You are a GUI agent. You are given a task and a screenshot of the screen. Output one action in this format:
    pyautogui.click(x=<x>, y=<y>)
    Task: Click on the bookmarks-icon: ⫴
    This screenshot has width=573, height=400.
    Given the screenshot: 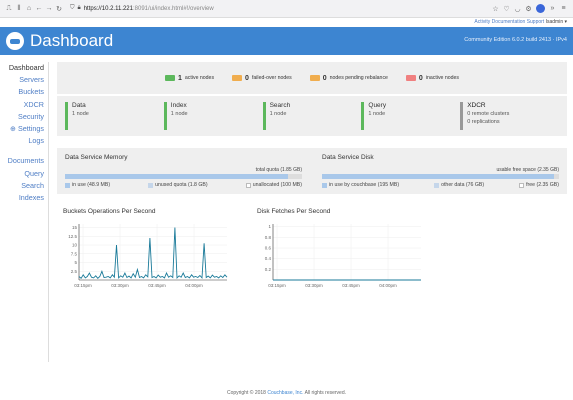 What is the action you would take?
    pyautogui.click(x=19, y=8)
    